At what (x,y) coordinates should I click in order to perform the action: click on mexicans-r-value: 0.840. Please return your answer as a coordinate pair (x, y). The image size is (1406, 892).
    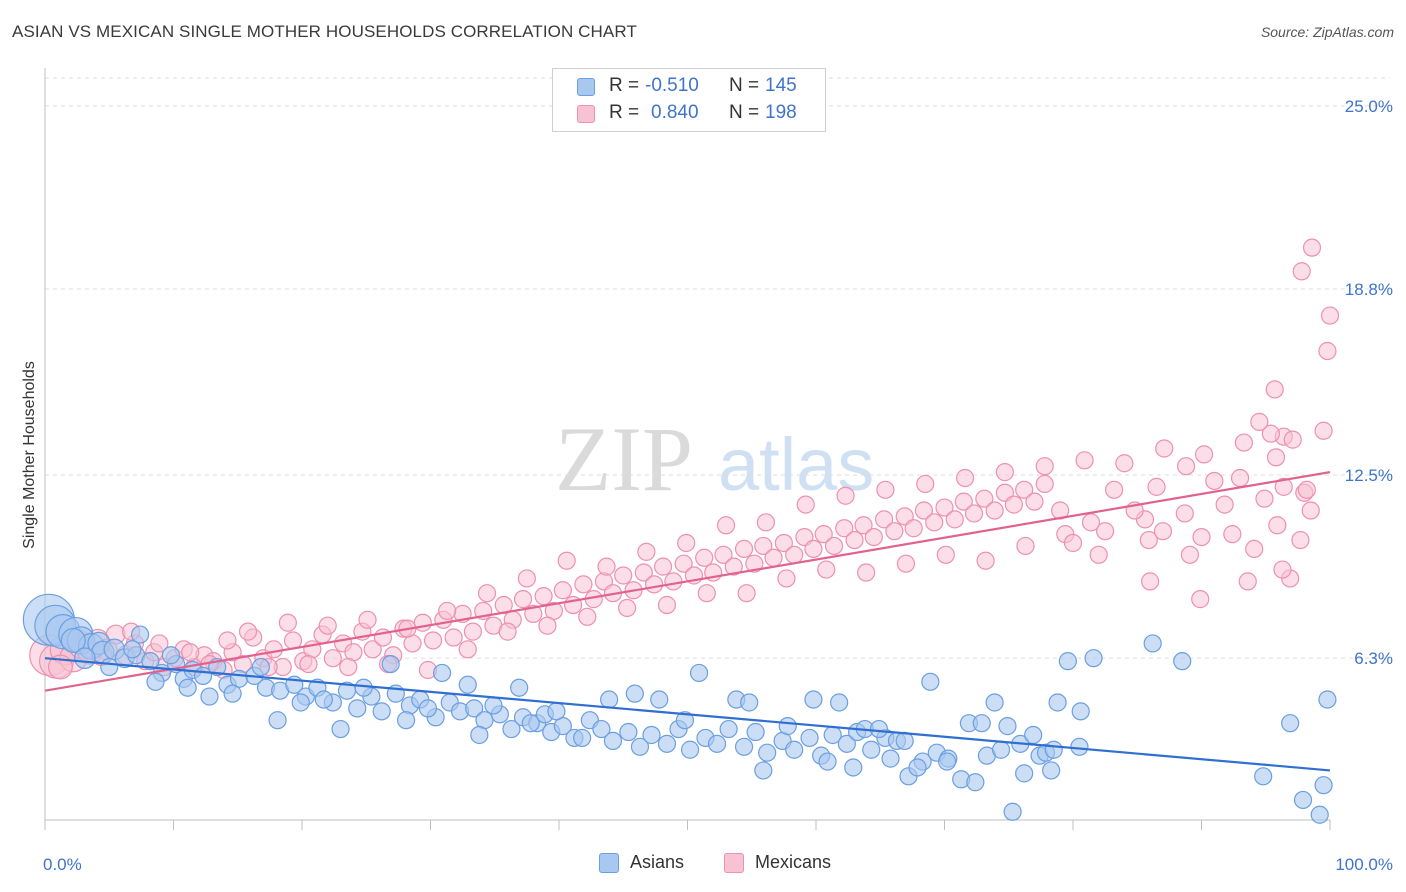
    Looking at the image, I should click on (675, 112).